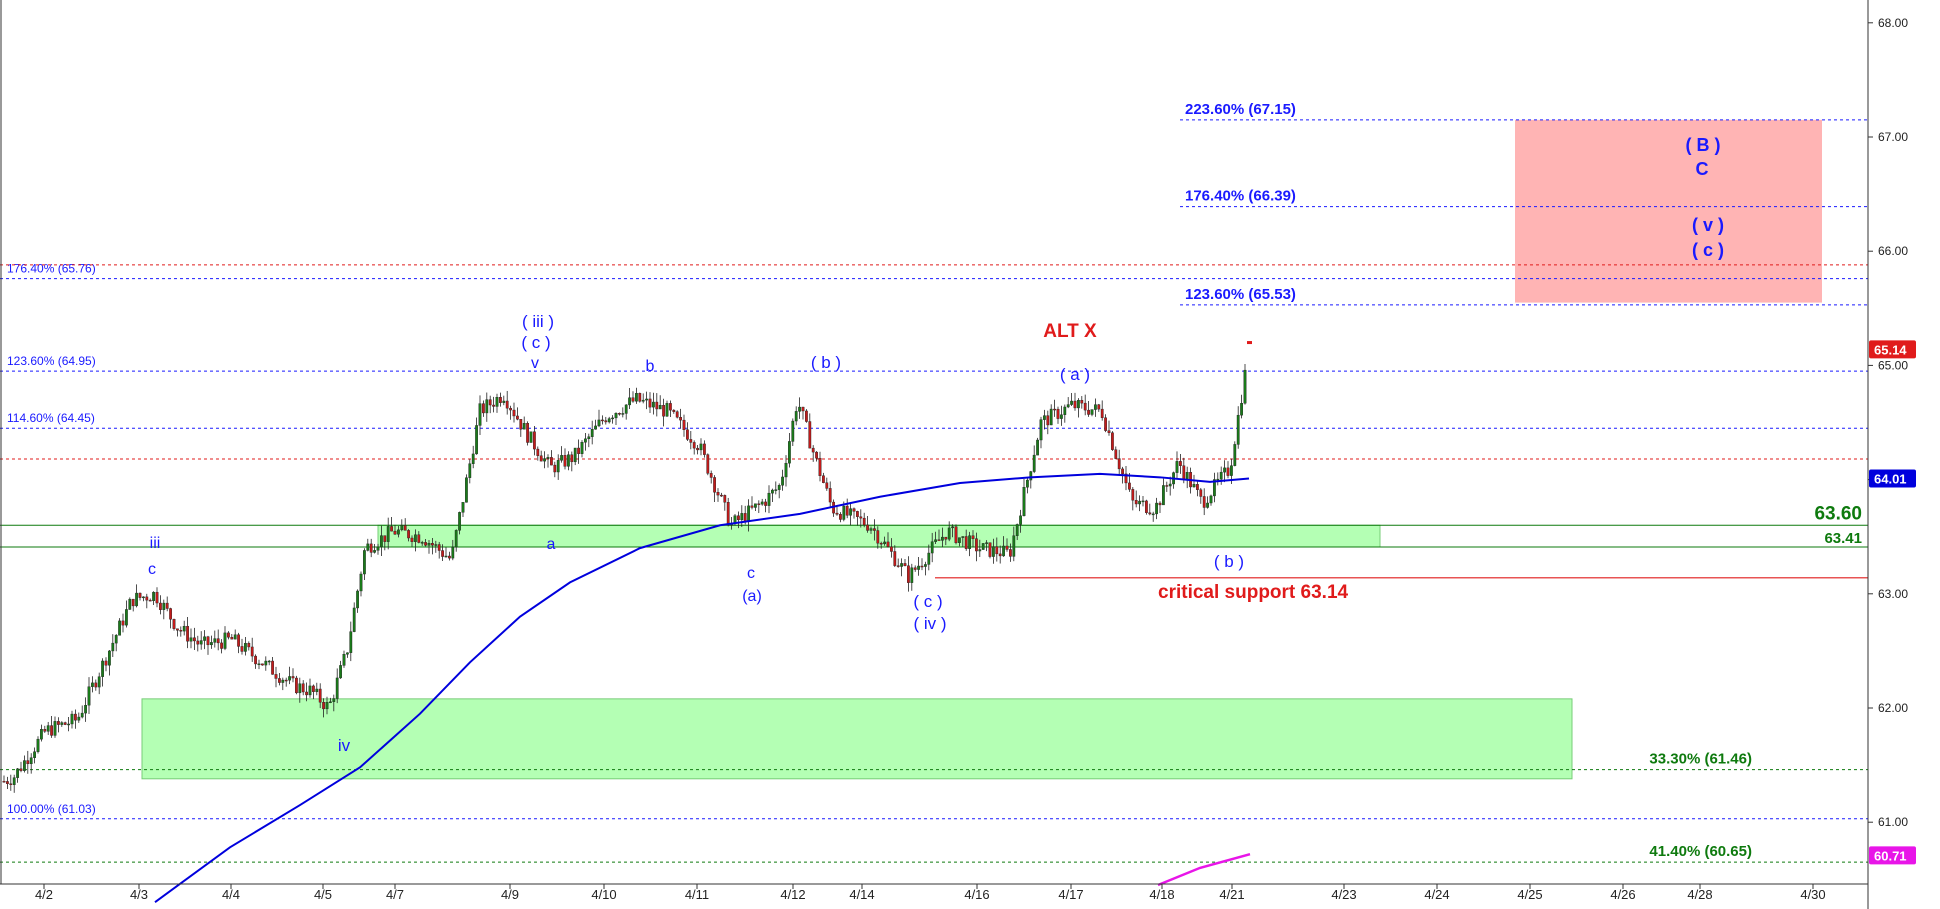  Describe the element at coordinates (1240, 196) in the screenshot. I see `fib-level-label: 176.40% (66.39)` at that location.